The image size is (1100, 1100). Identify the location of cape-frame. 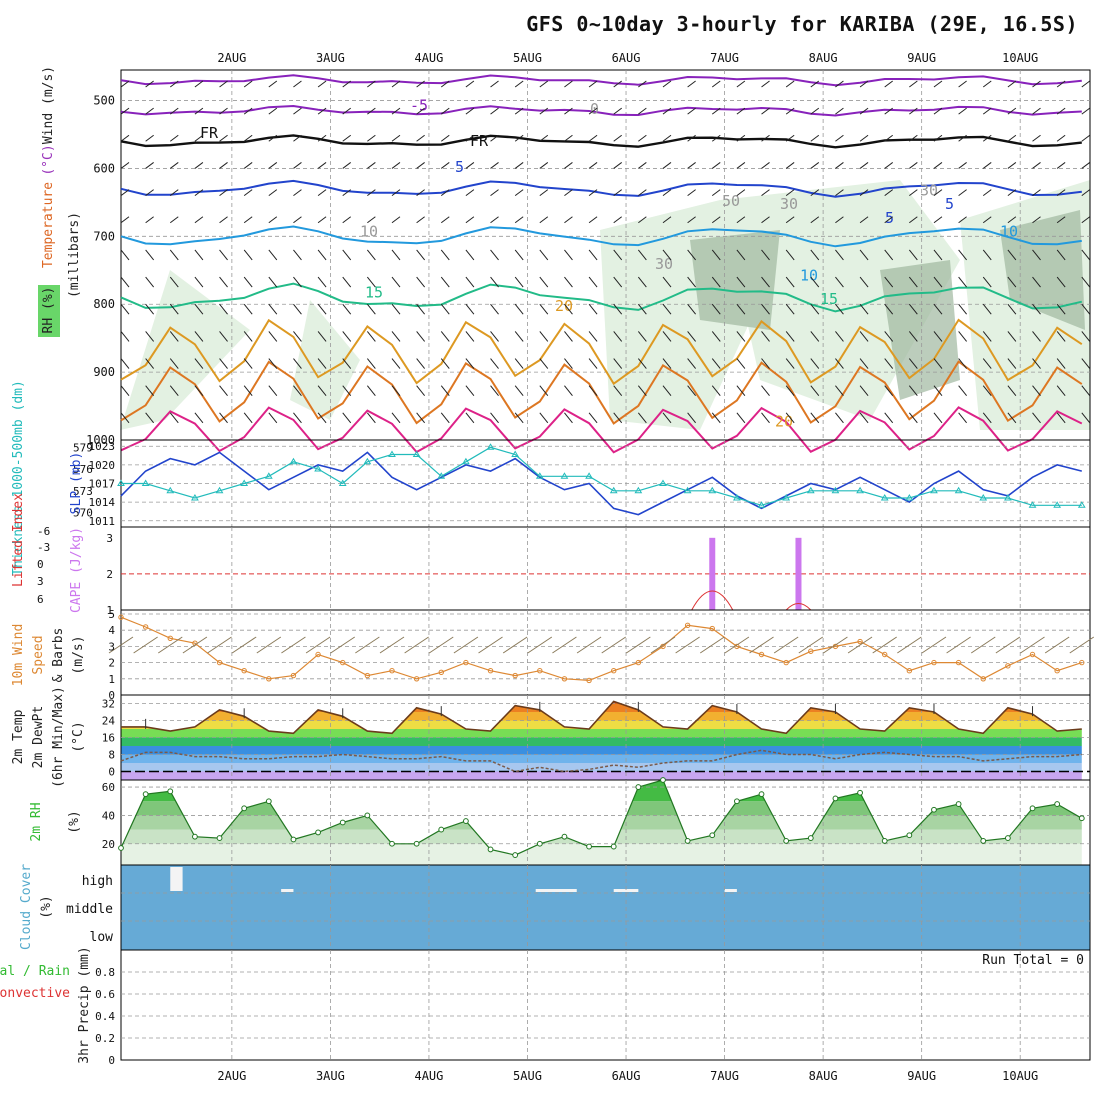
(605, 568).